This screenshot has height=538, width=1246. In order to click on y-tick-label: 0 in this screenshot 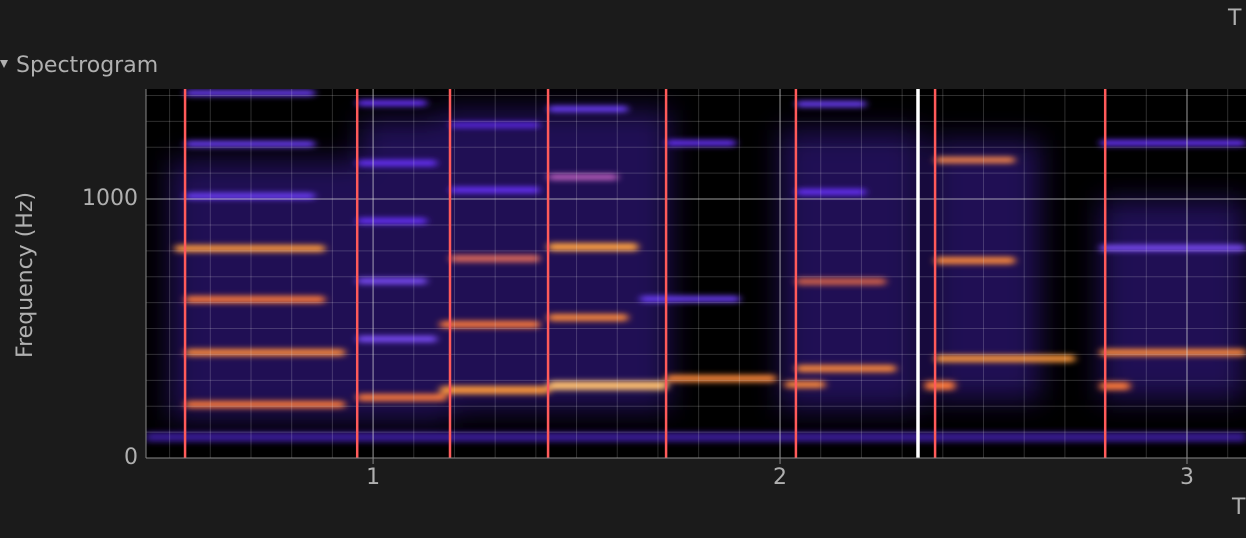, I will do `click(131, 457)`.